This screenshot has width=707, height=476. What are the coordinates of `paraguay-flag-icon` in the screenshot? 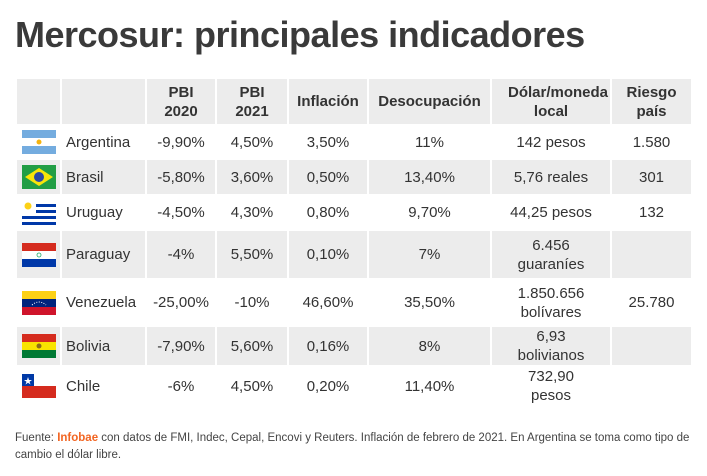 It's located at (38, 254).